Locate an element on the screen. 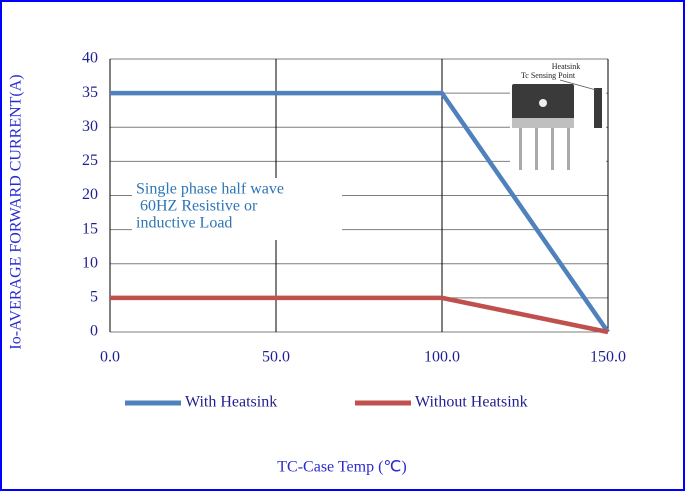  y-tick-label: 30 is located at coordinates (90, 126).